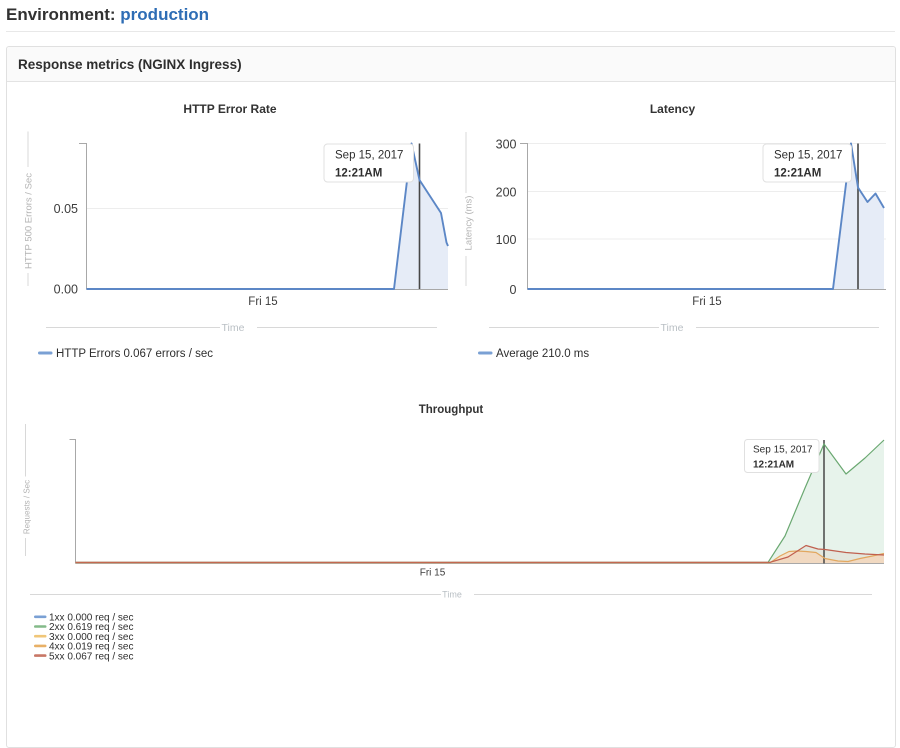 The width and height of the screenshot is (900, 748). Describe the element at coordinates (229, 109) in the screenshot. I see `svg-text: HTTP Error Rate` at that location.